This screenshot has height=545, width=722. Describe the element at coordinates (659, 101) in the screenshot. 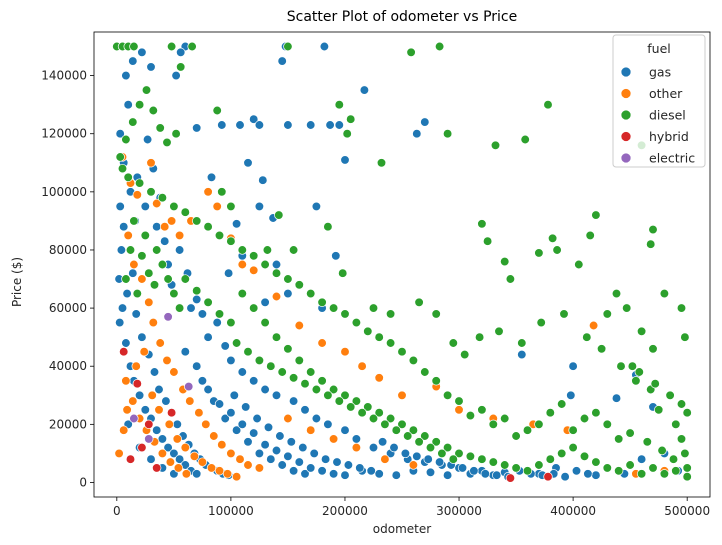

I see `legend-box` at that location.